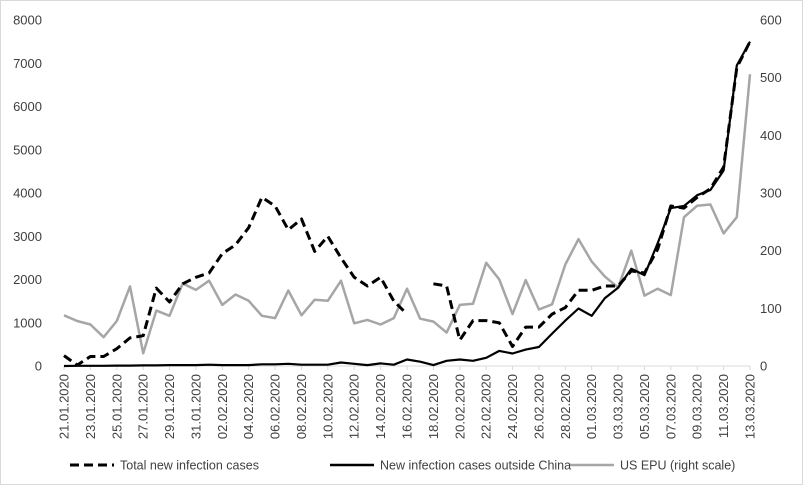 The image size is (803, 485). I want to click on x-tick-label: 27.01.2020, so click(143, 406).